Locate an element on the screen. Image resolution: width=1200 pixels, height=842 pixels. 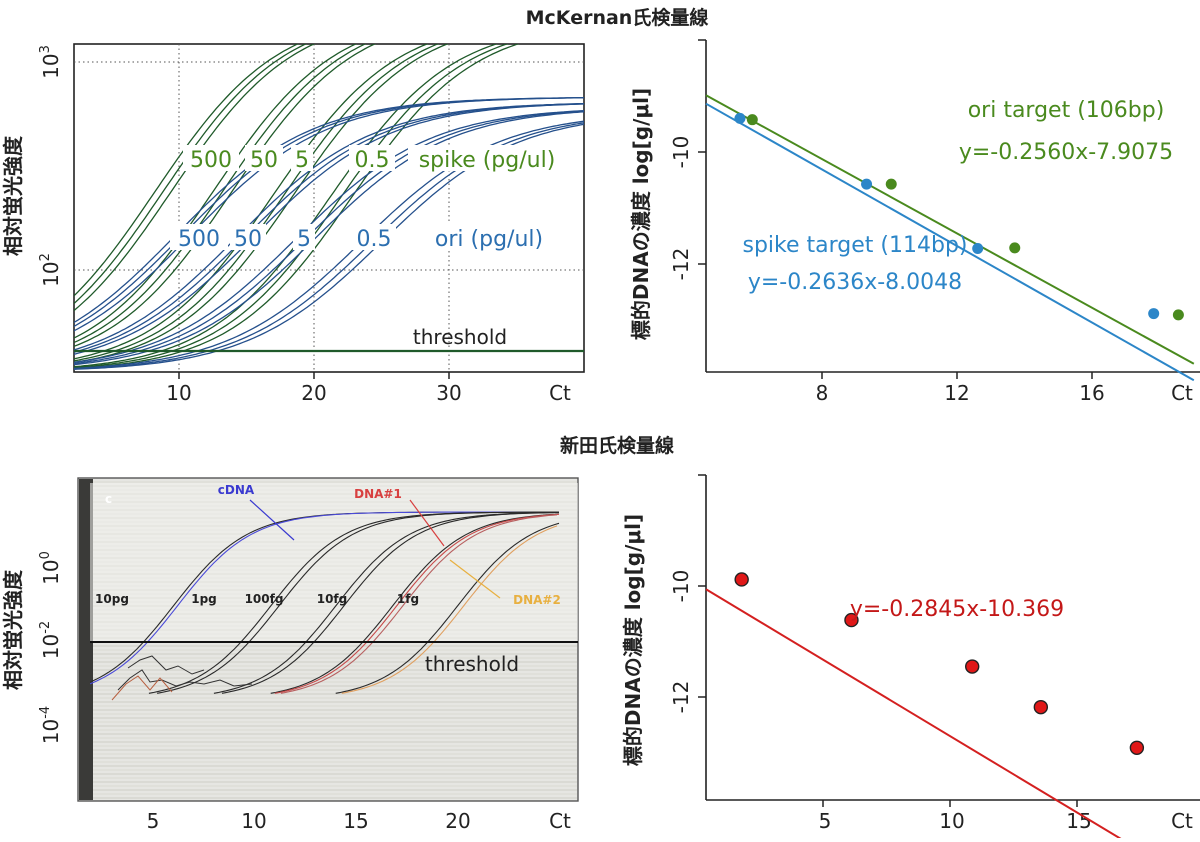
std2-tick-marks is located at coordinates (888, 640).